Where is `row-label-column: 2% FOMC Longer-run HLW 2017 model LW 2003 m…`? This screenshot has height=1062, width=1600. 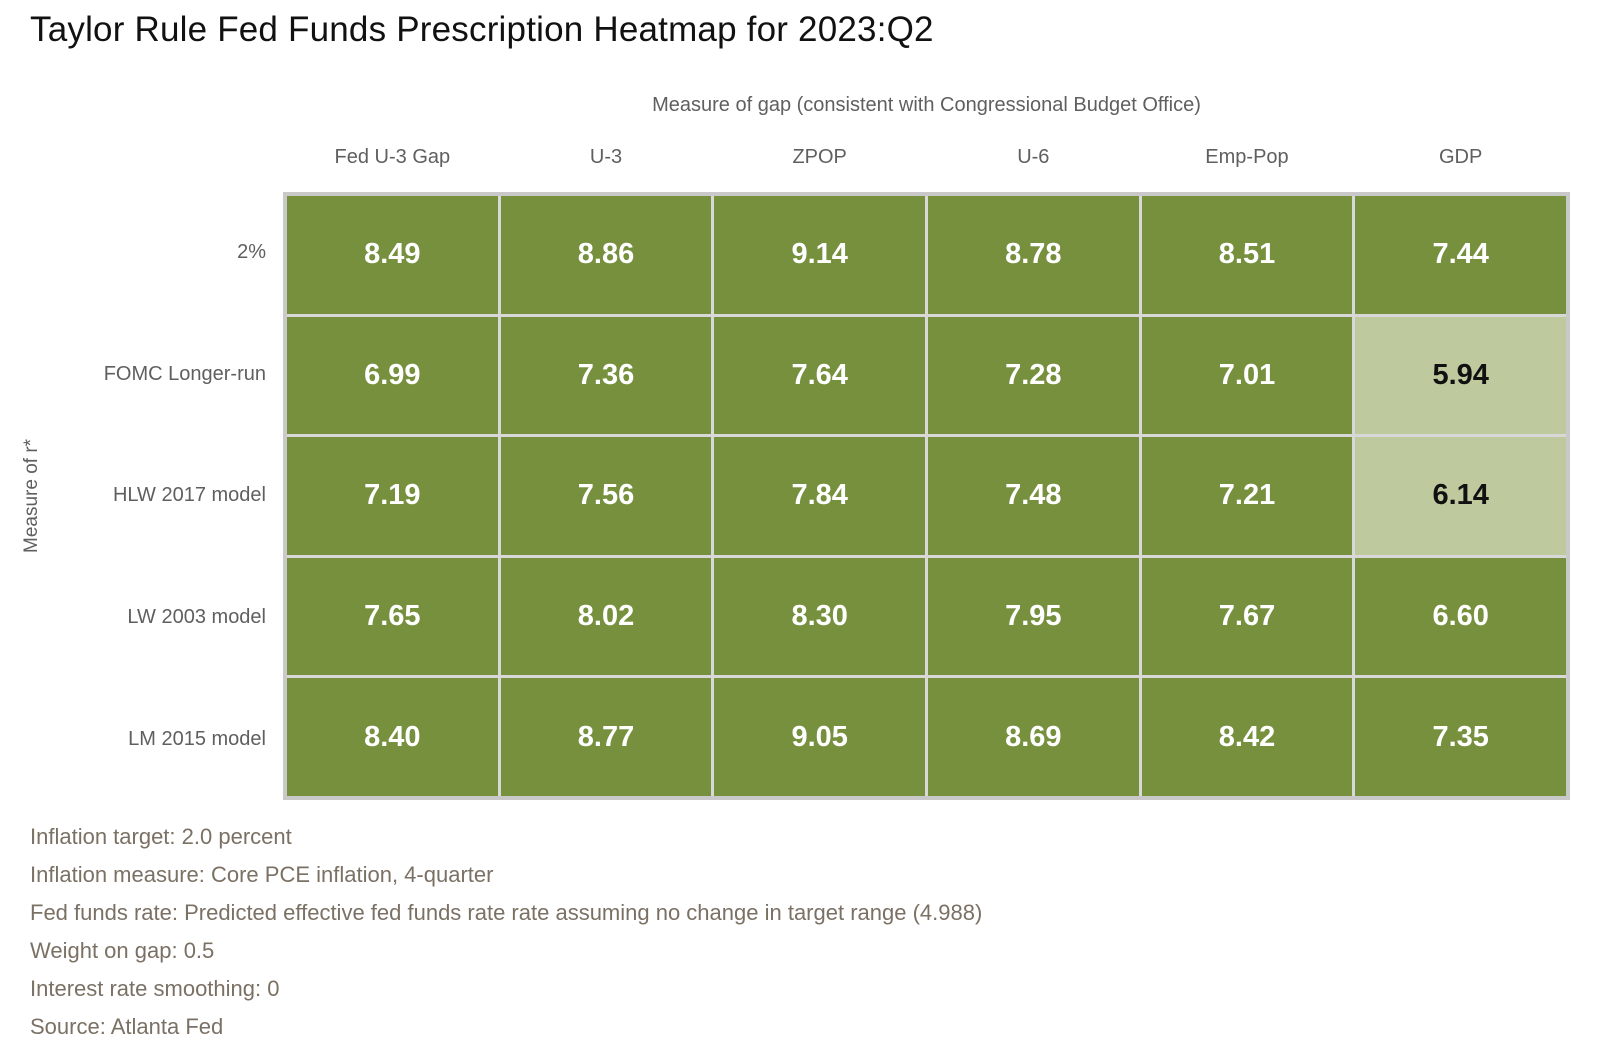 row-label-column: 2% FOMC Longer-run HLW 2017 model LW 2003 m… is located at coordinates (133, 496).